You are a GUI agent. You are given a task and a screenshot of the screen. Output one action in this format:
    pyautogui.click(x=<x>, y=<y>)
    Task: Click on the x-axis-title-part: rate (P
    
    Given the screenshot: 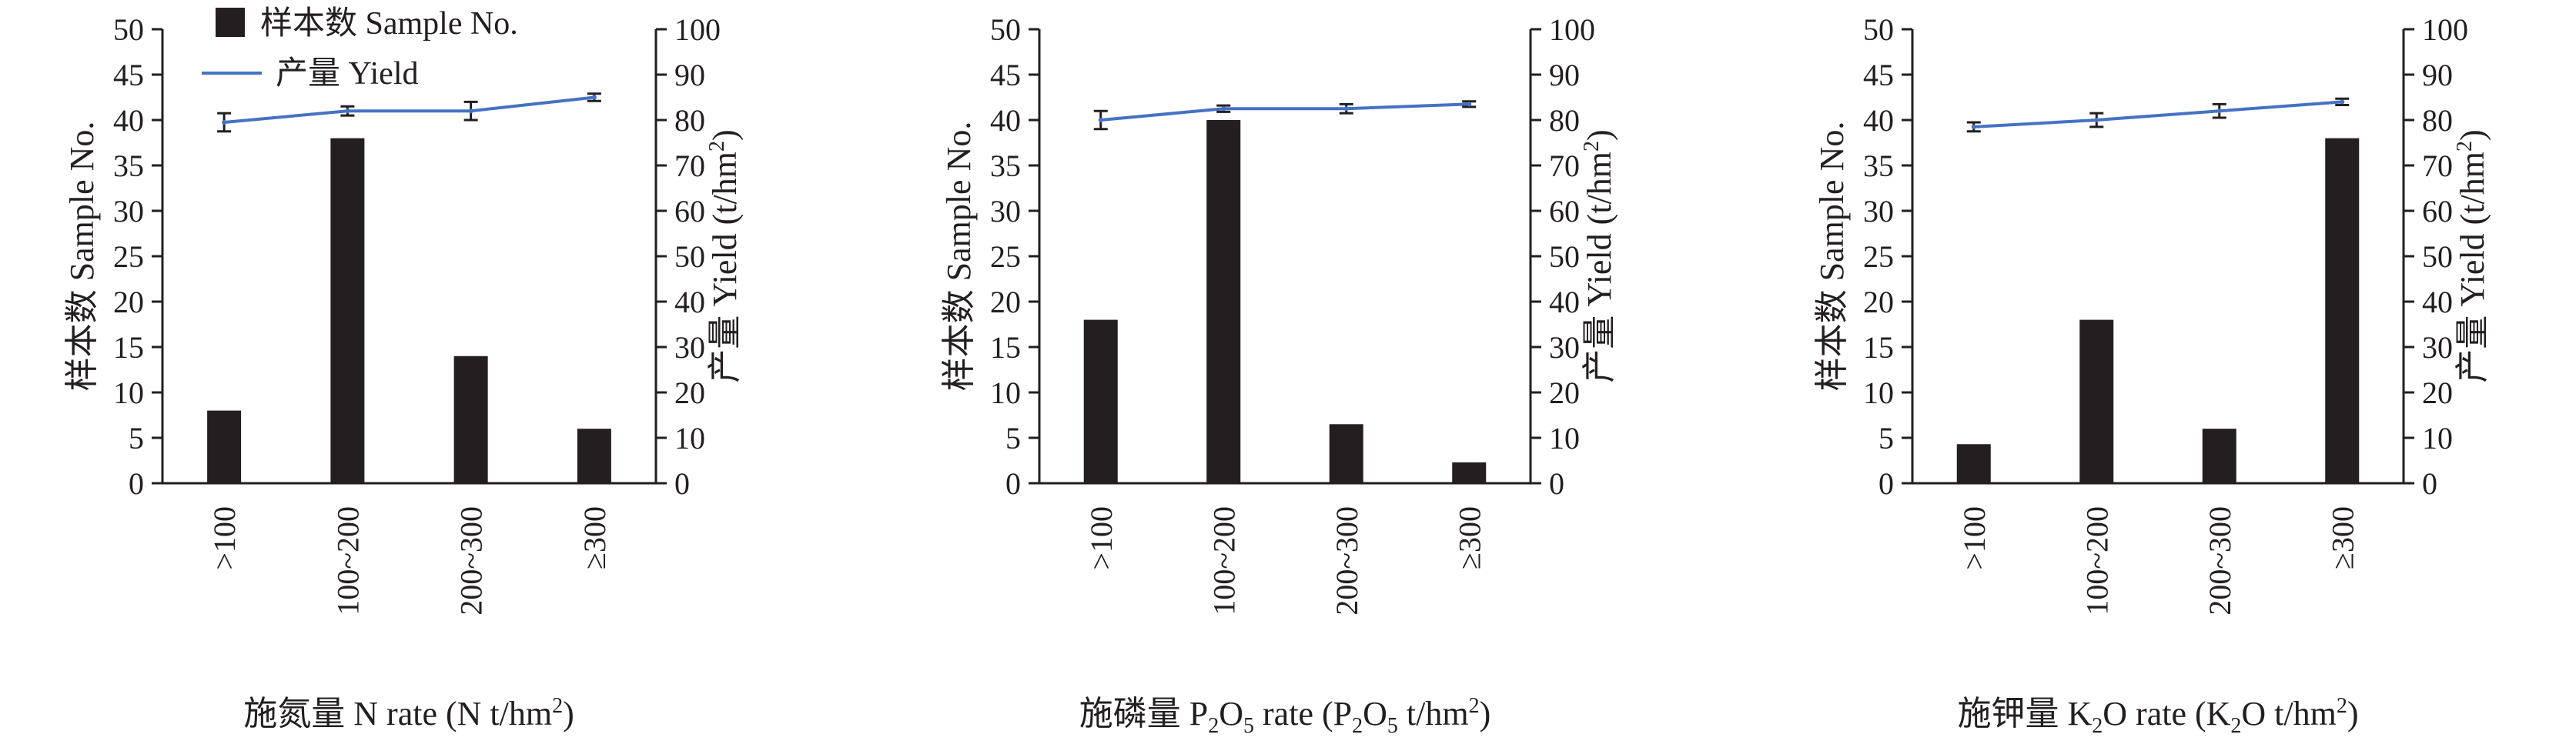 What is the action you would take?
    pyautogui.click(x=1303, y=714)
    